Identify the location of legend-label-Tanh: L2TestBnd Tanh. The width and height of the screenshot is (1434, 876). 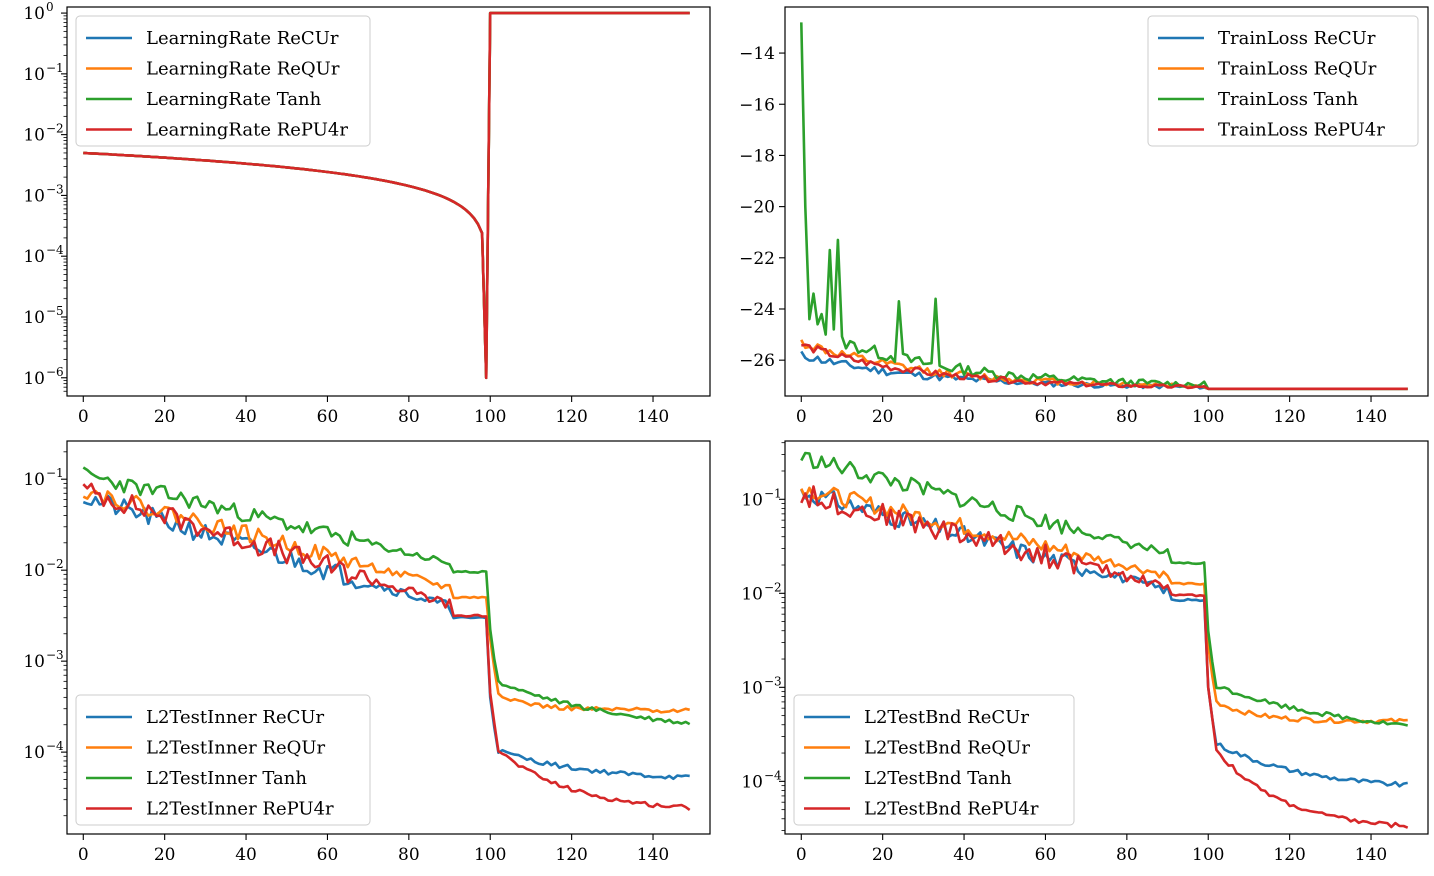
(938, 778).